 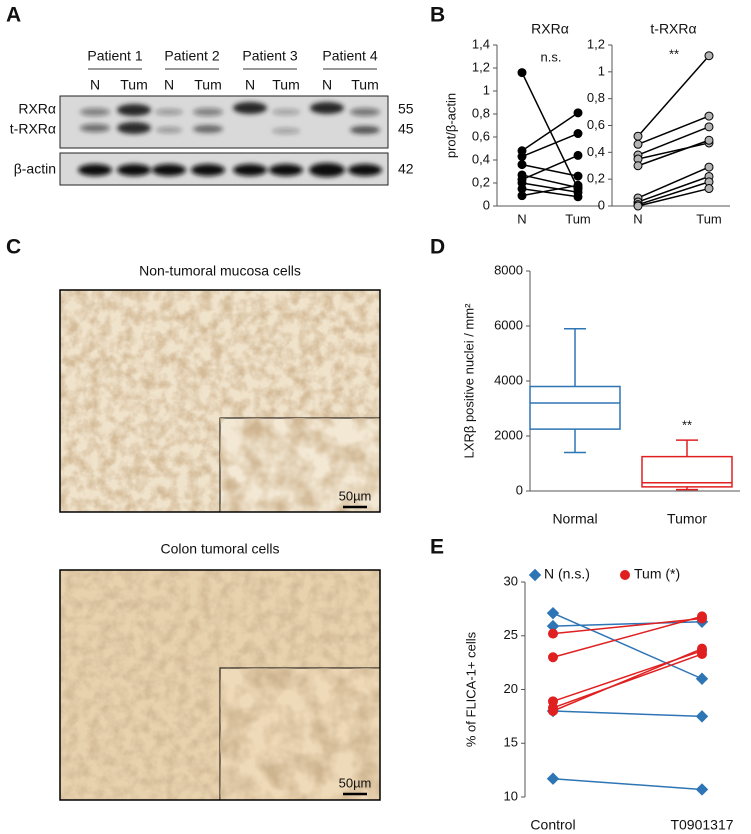 I want to click on x-tick-label: Normal, so click(x=574, y=519).